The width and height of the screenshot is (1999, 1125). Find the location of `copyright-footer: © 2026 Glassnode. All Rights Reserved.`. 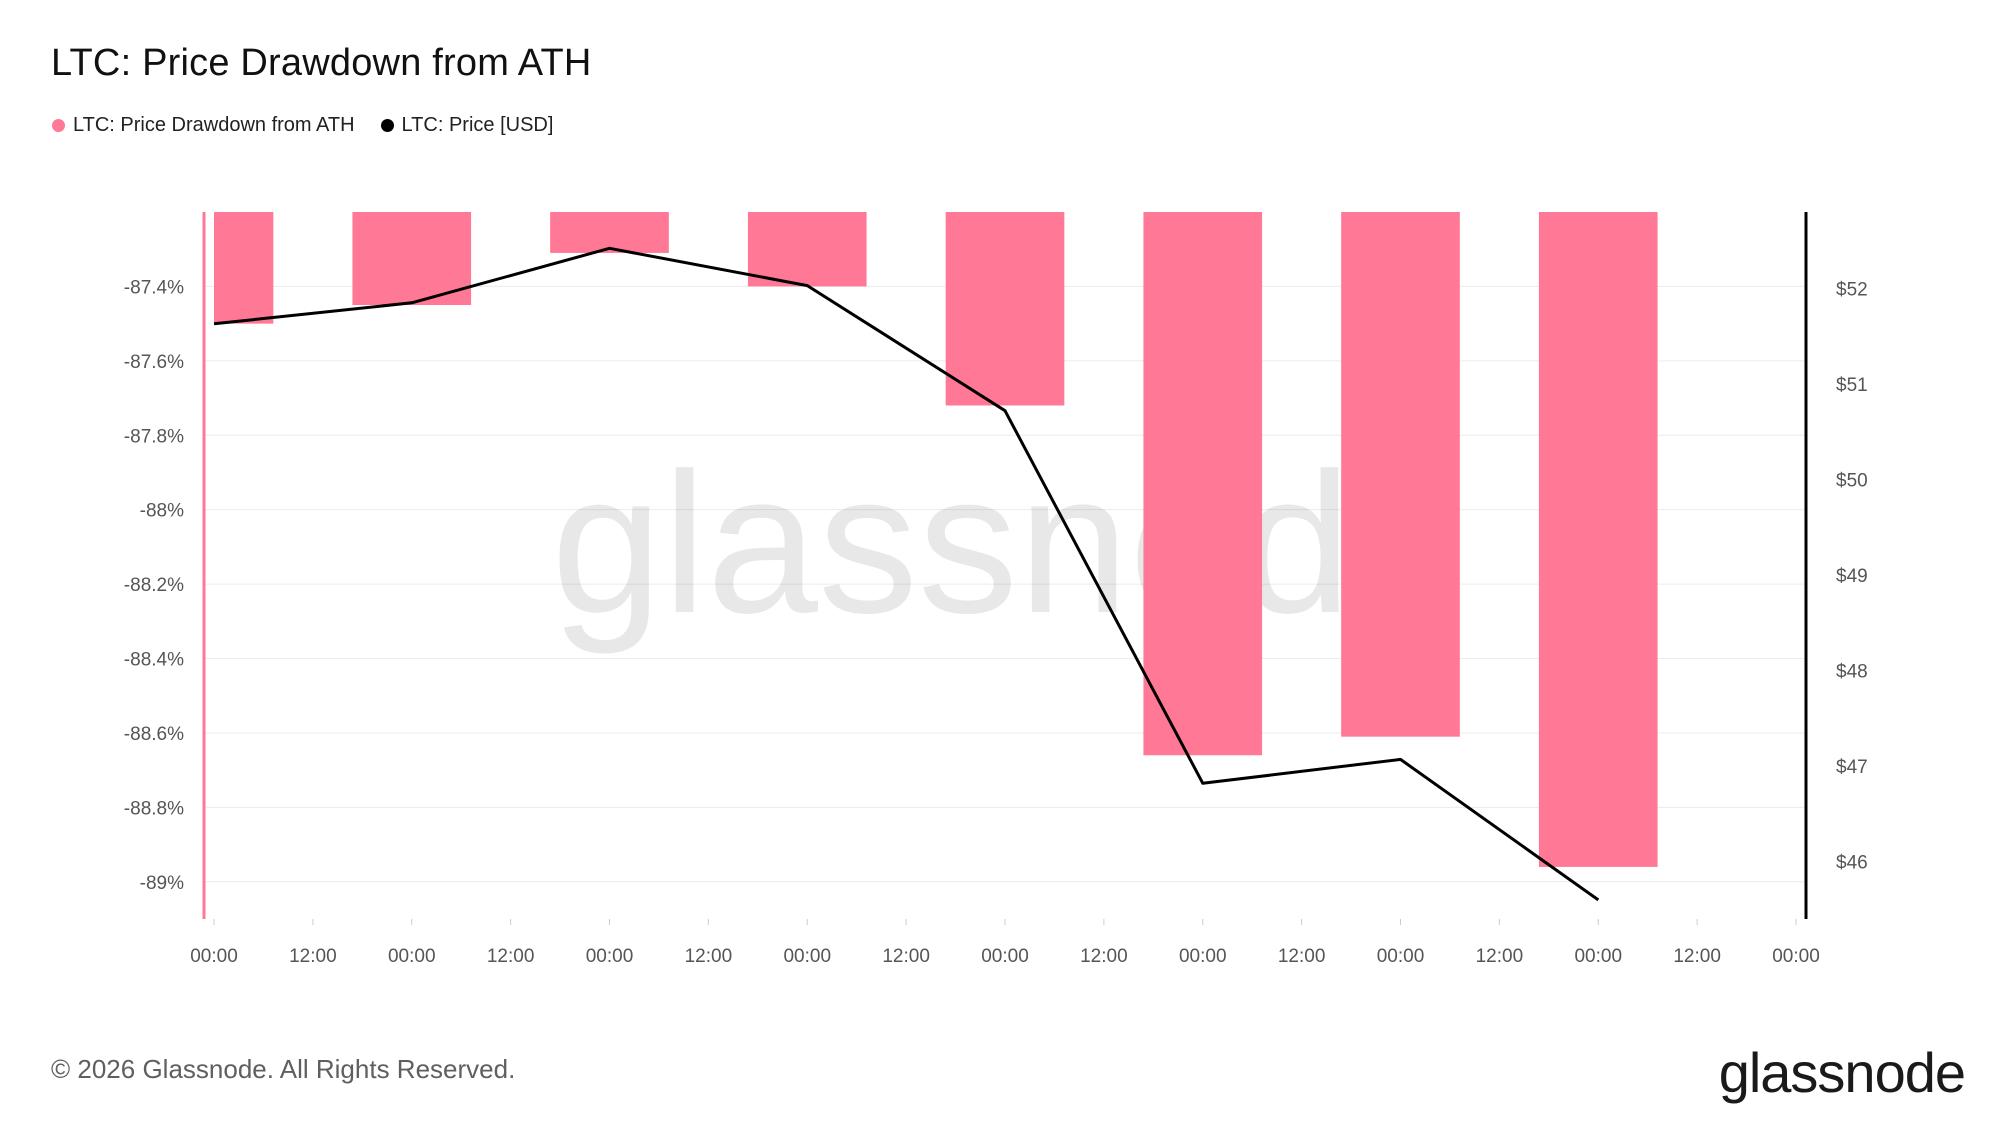

copyright-footer: © 2026 Glassnode. All Rights Reserved. is located at coordinates (283, 1069).